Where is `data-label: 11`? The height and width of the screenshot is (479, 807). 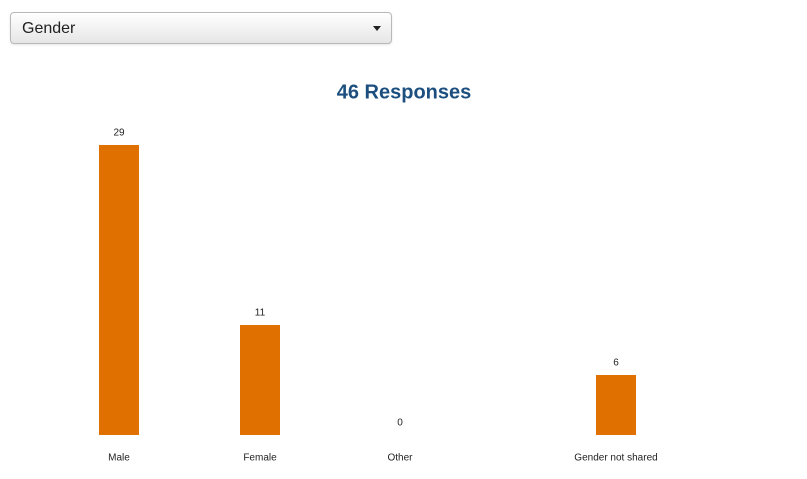
data-label: 11 is located at coordinates (260, 313).